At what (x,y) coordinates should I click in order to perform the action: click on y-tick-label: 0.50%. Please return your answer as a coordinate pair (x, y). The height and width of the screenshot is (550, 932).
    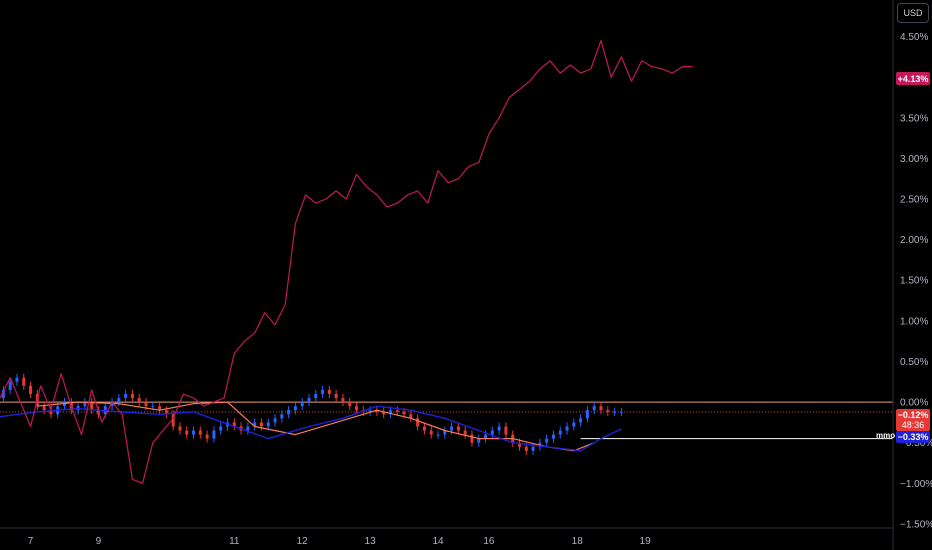
    Looking at the image, I should click on (914, 362).